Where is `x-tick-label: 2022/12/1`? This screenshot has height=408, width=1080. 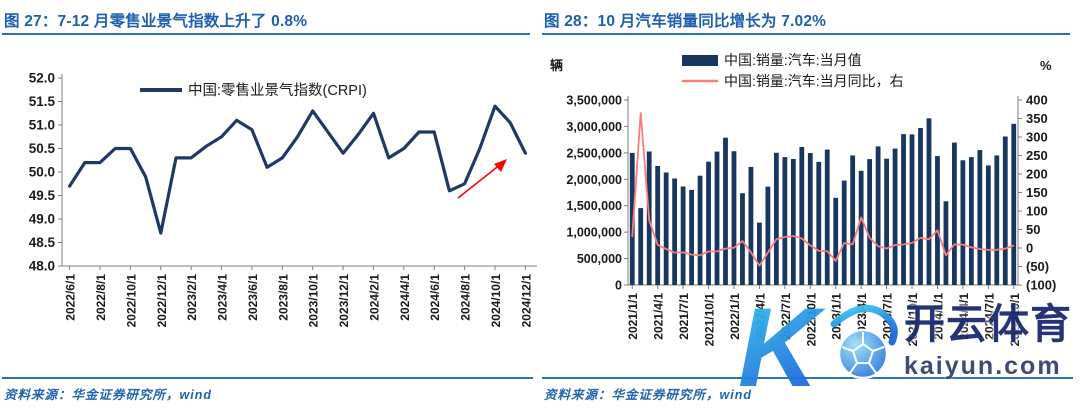 x-tick-label: 2022/12/1 is located at coordinates (162, 301).